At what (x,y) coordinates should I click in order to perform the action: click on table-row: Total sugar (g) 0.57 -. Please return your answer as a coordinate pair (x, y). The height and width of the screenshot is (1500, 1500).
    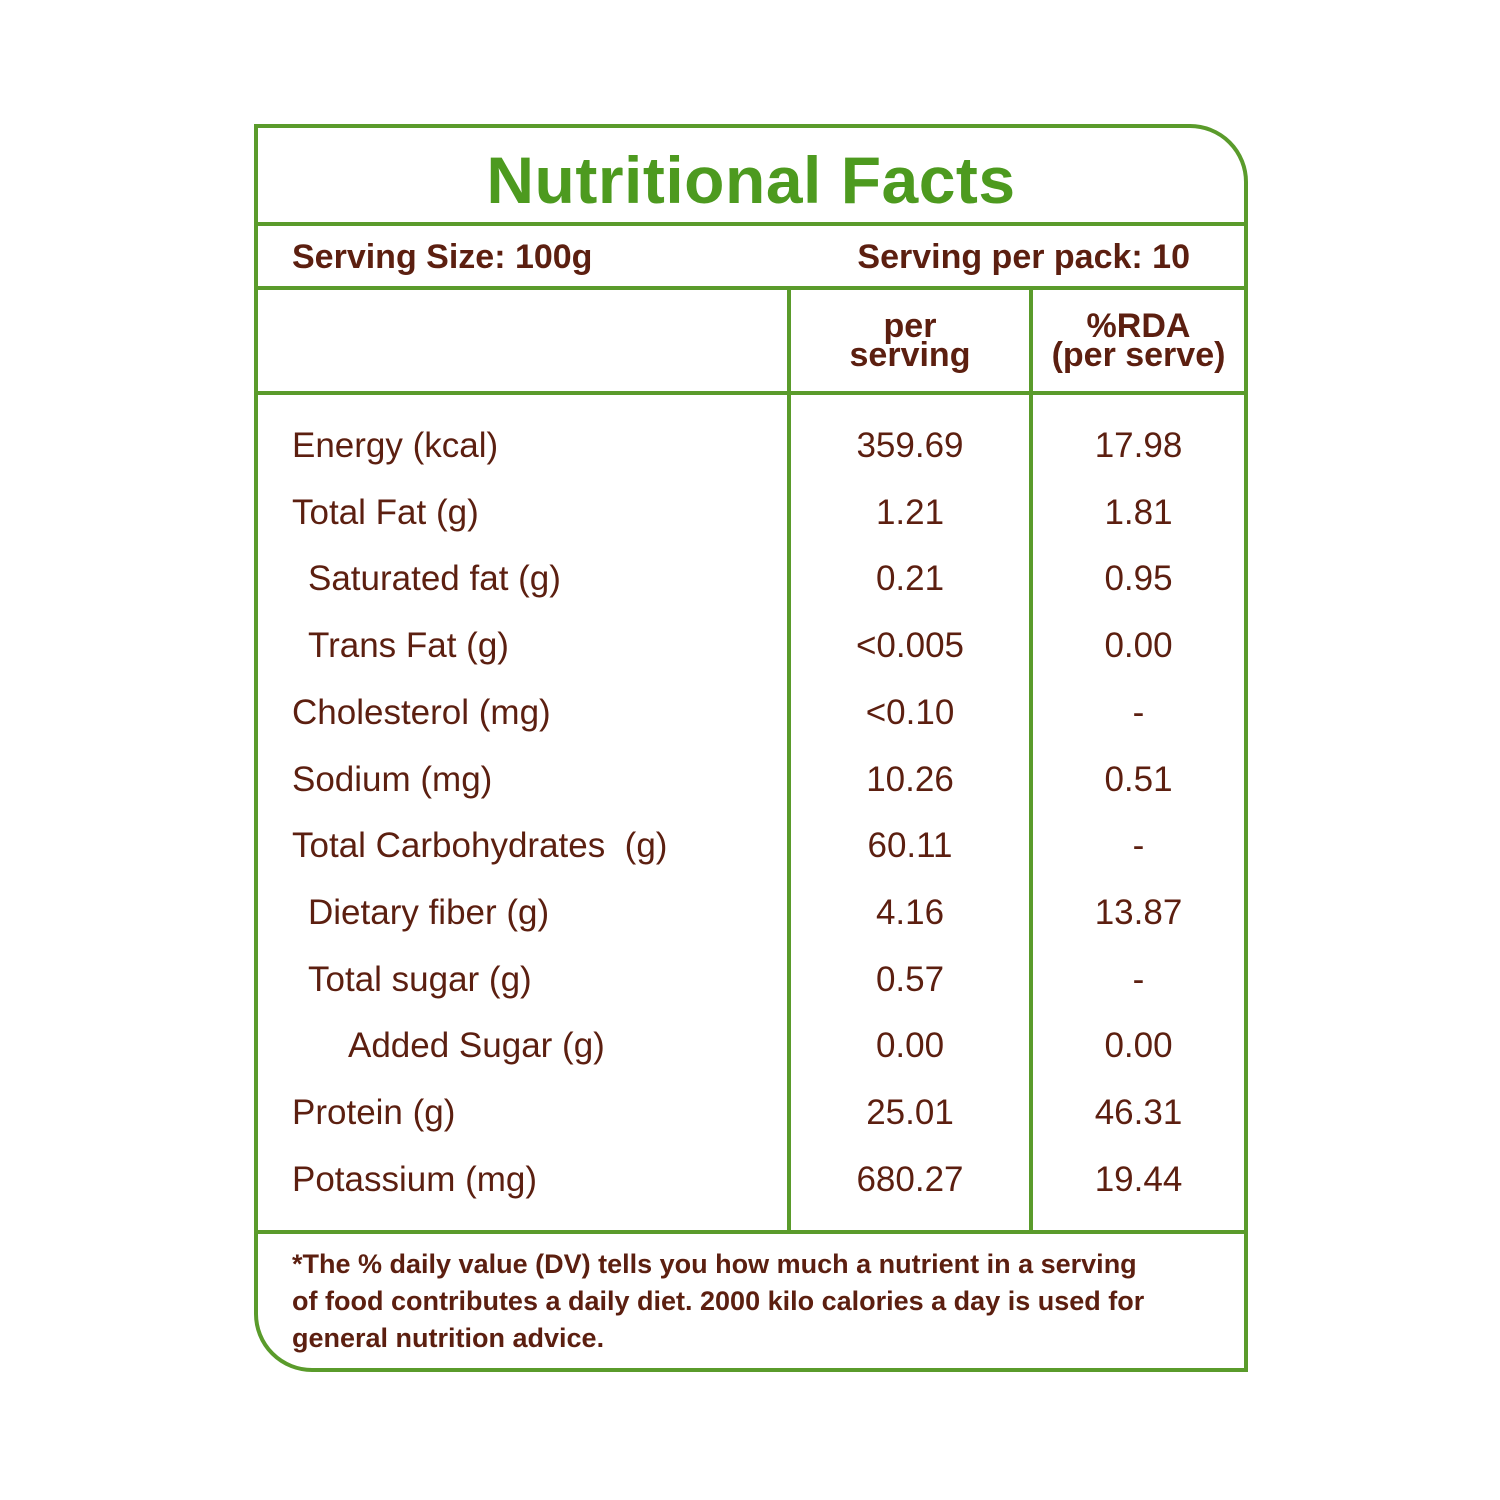
    Looking at the image, I should click on (751, 993).